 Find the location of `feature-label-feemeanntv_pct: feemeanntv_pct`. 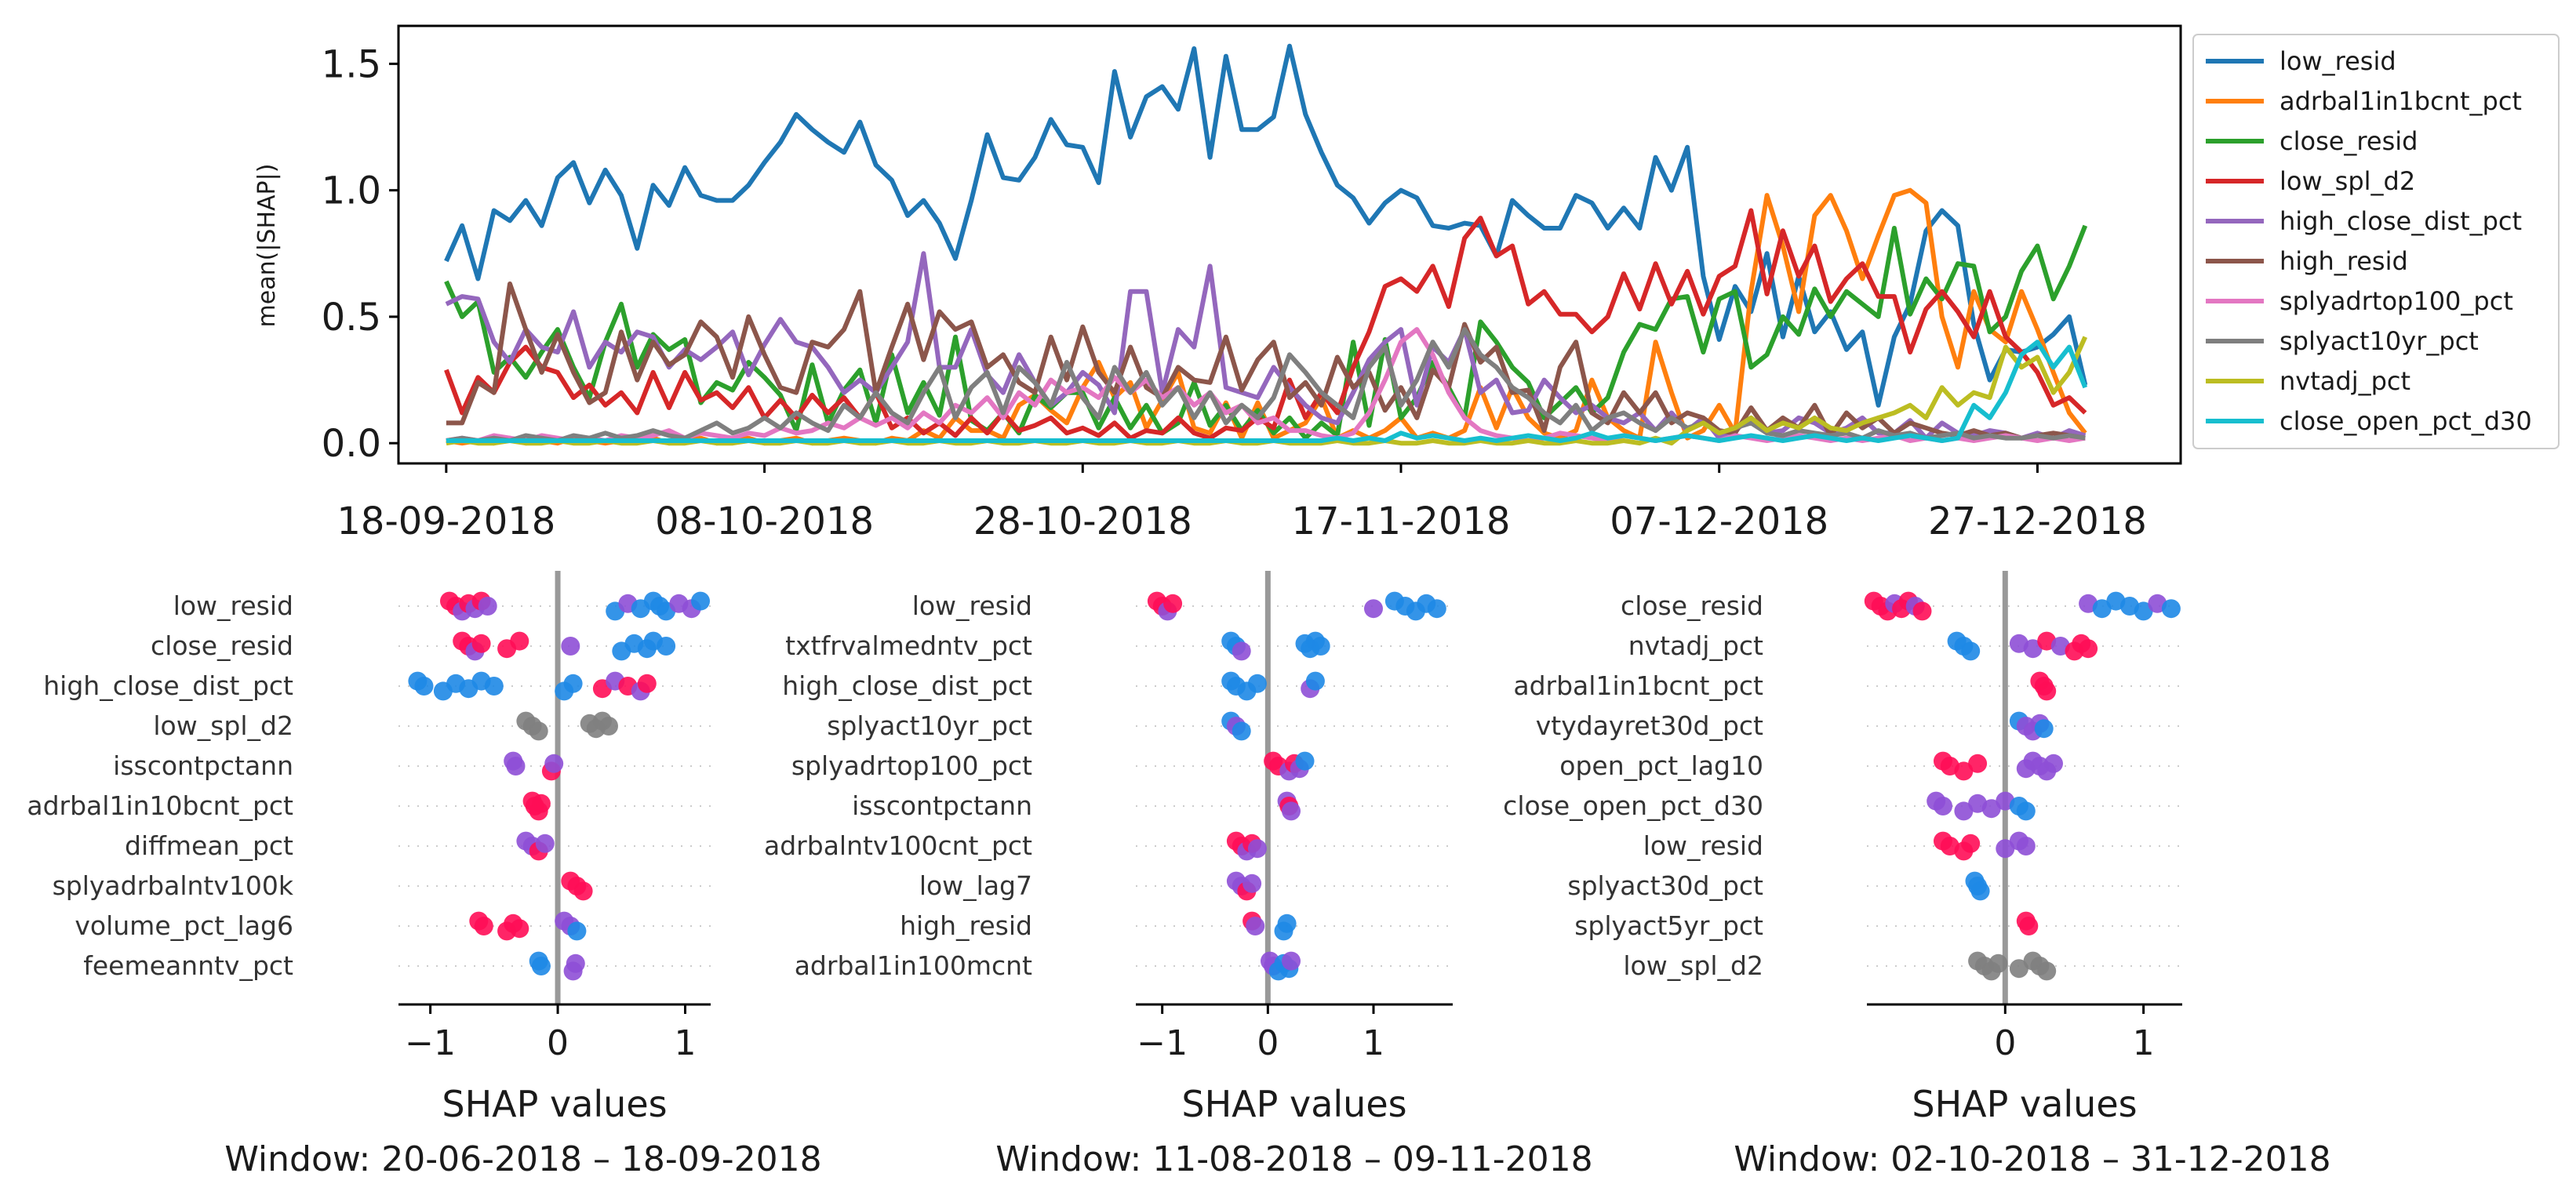

feature-label-feemeanntv_pct: feemeanntv_pct is located at coordinates (188, 965).